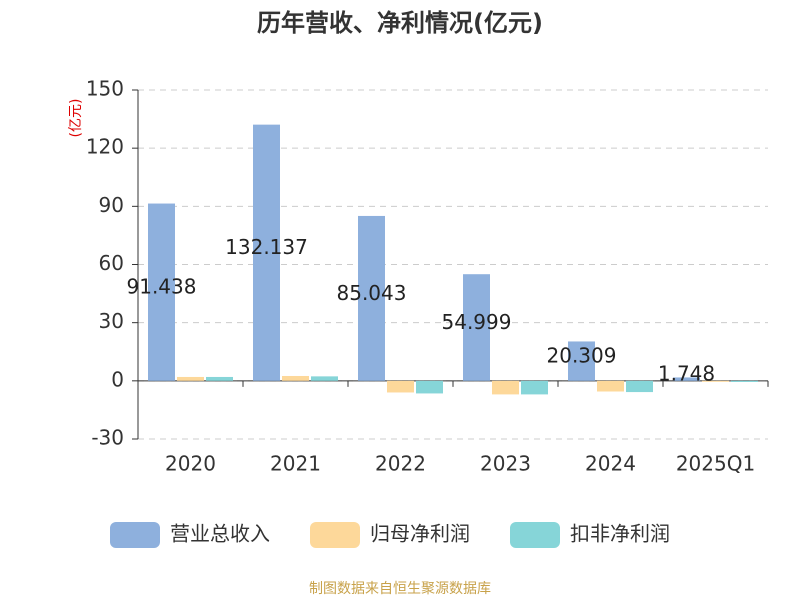 Image resolution: width=800 pixels, height=600 pixels. What do you see at coordinates (505, 464) in the screenshot?
I see `x-tick-label: 2023` at bounding box center [505, 464].